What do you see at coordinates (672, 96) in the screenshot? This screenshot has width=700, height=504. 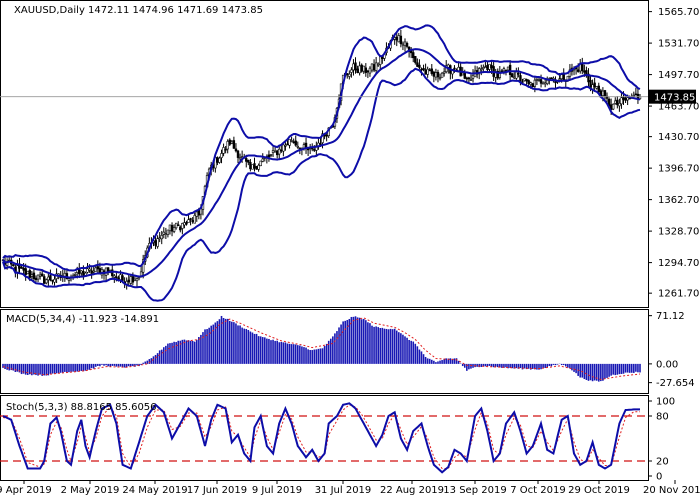 I see `price-tag: 1473.85` at bounding box center [672, 96].